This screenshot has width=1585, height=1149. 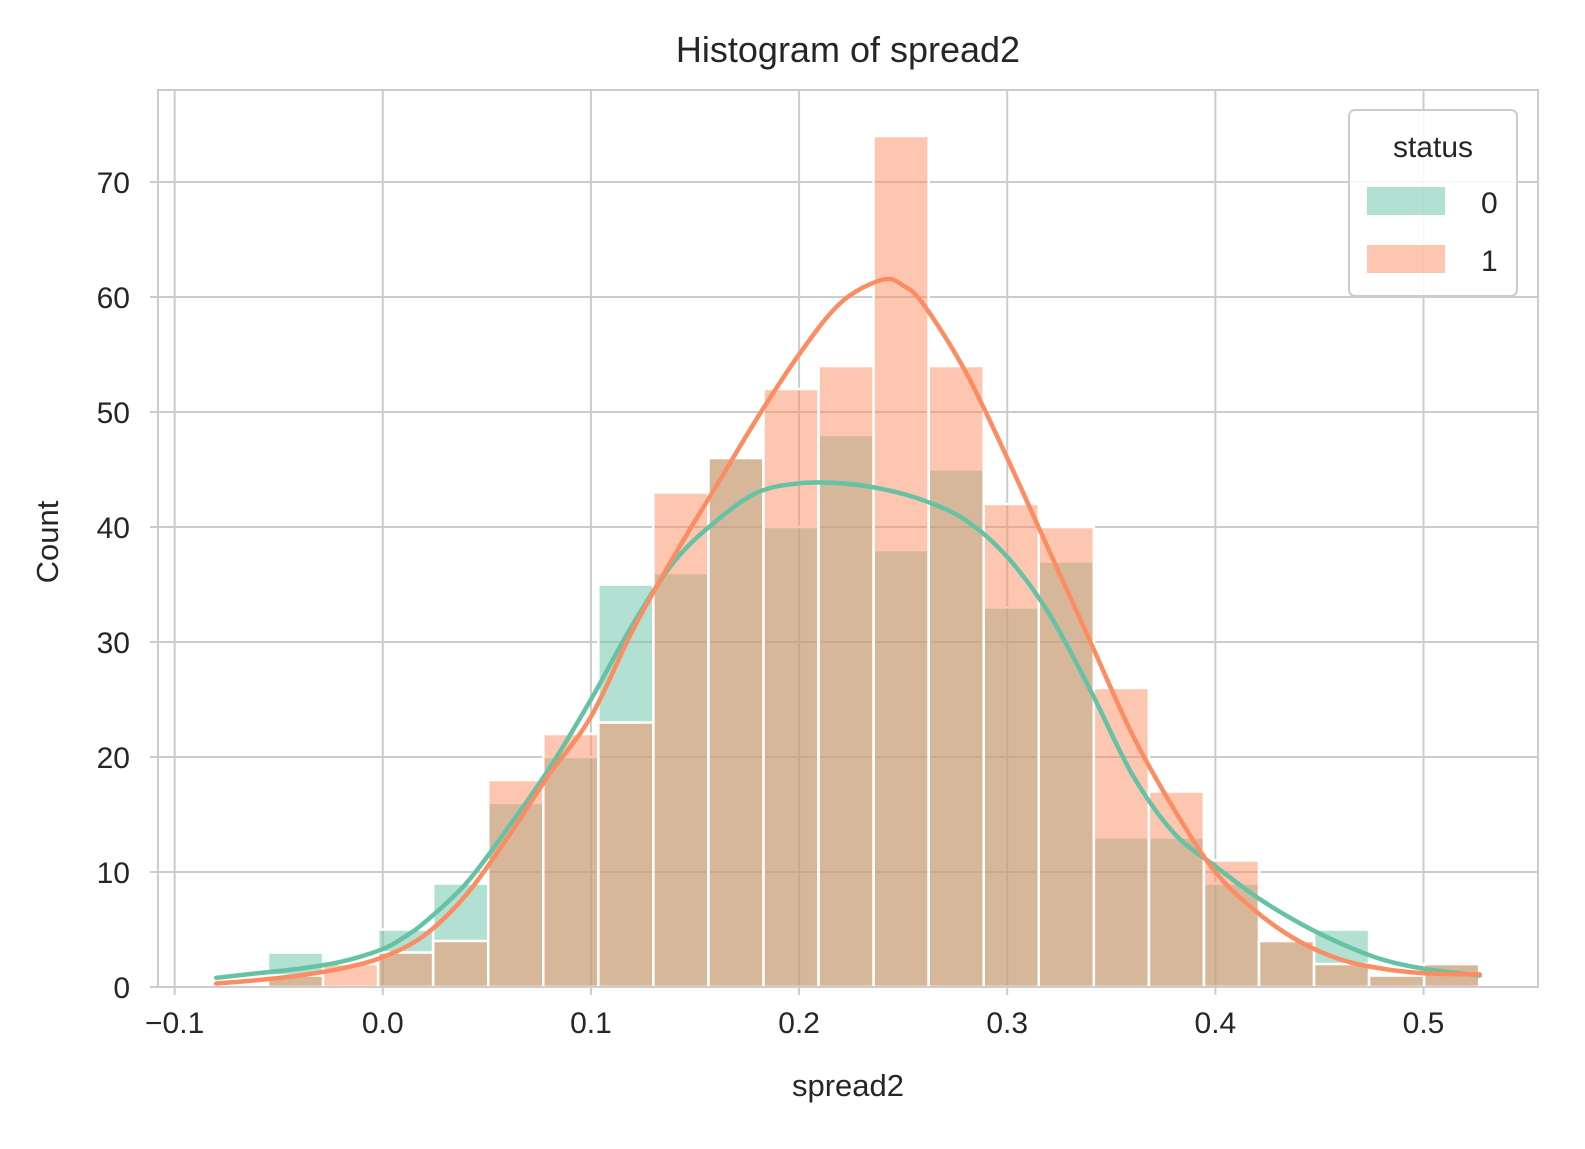 What do you see at coordinates (174, 1023) in the screenshot?
I see `x-tick-label-0: −0.1` at bounding box center [174, 1023].